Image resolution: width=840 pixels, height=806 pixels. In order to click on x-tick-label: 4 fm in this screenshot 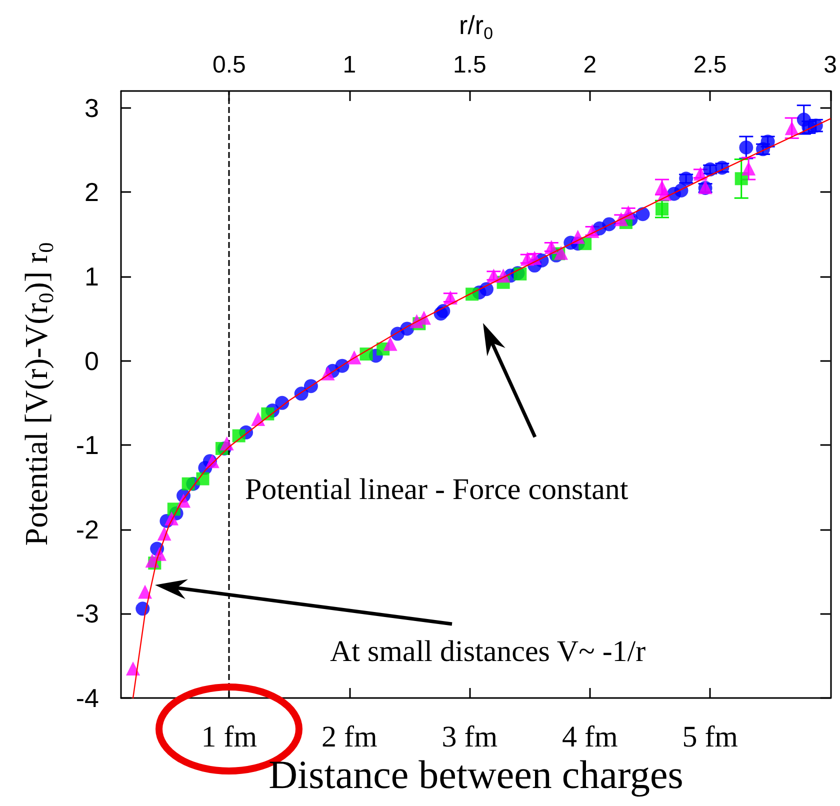, I will do `click(590, 737)`.